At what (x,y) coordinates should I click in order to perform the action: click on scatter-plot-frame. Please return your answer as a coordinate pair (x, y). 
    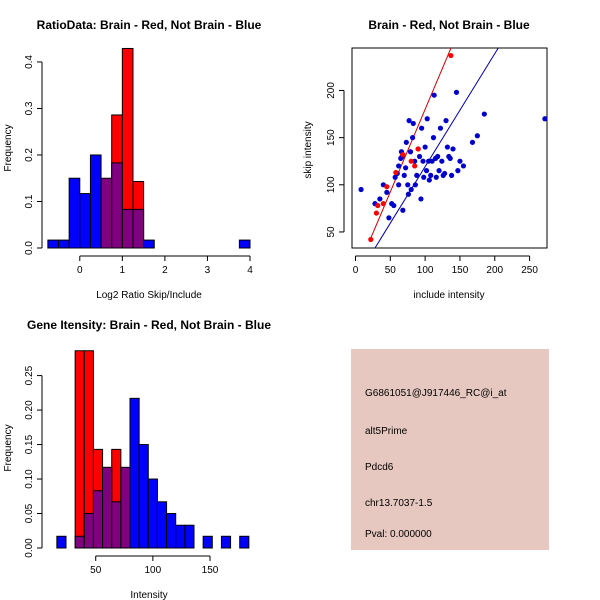
    Looking at the image, I should click on (449, 148).